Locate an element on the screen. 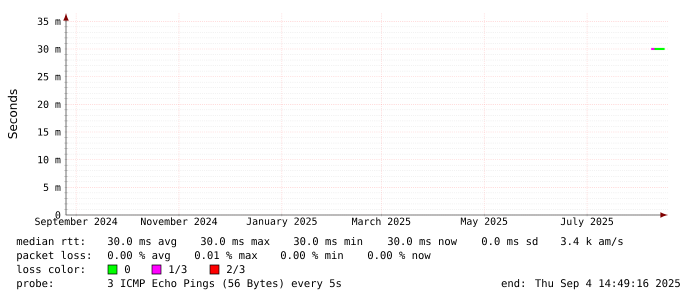 This screenshot has width=697, height=297. text: end: Thu Sep 4 14:49:16 2025 is located at coordinates (591, 284).